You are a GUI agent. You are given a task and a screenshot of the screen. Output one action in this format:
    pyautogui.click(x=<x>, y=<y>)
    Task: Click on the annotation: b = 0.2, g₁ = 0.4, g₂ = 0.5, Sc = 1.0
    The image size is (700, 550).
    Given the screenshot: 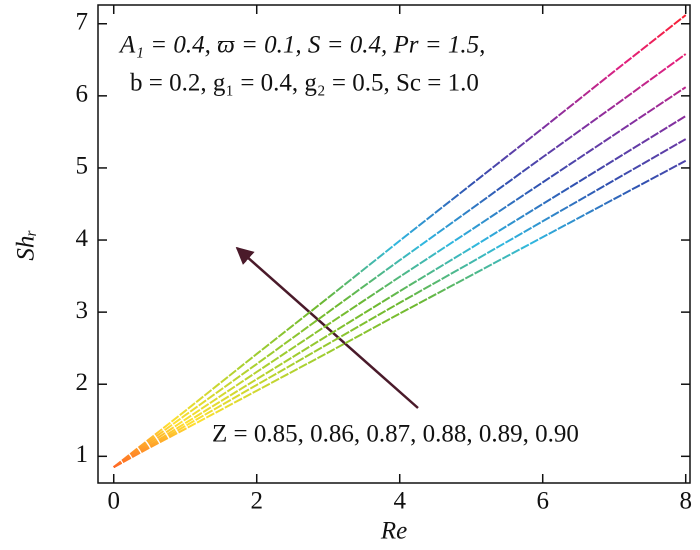 What is the action you would take?
    pyautogui.click(x=304, y=83)
    